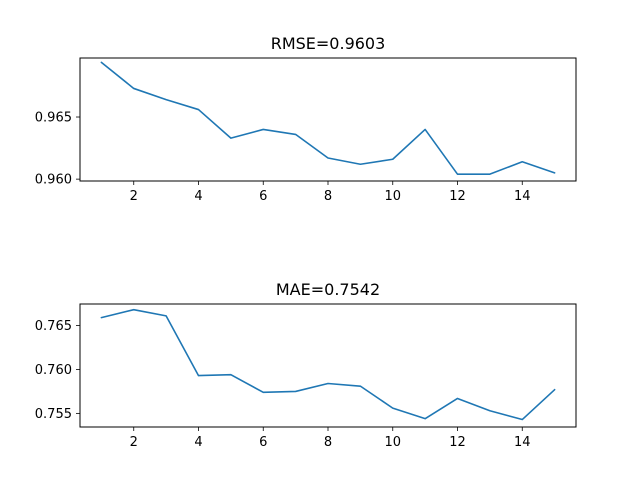 This screenshot has height=480, width=640. What do you see at coordinates (53, 326) in the screenshot?
I see `y-tick-label: 0.765` at bounding box center [53, 326].